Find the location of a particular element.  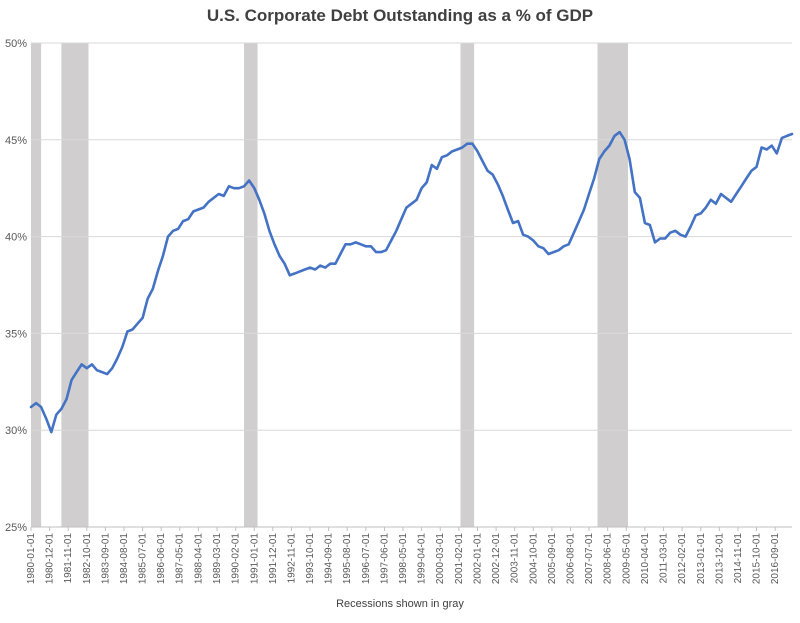

x-tick-label: 1980-12-01 is located at coordinates (50, 559).